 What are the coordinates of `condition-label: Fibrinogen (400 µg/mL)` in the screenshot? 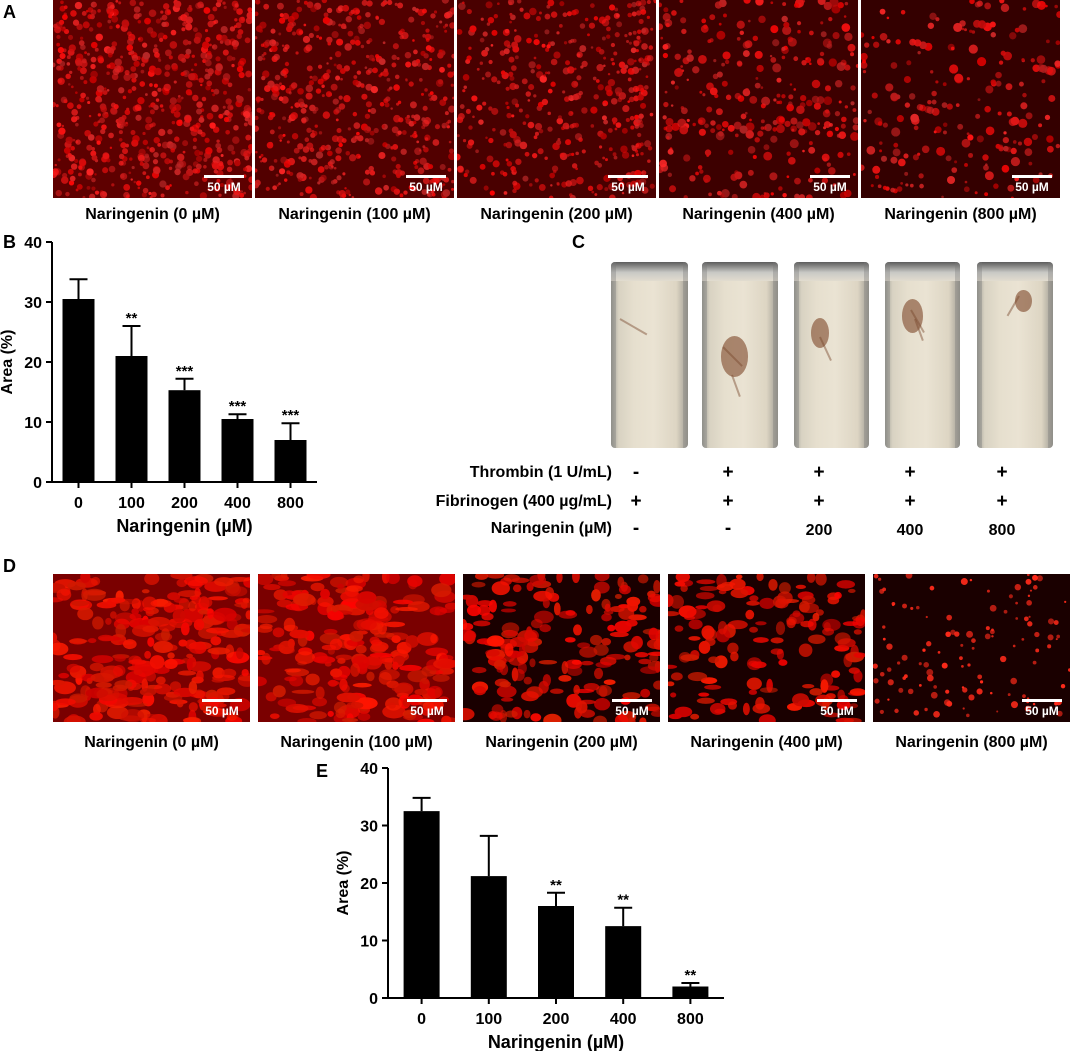 It's located at (523, 501).